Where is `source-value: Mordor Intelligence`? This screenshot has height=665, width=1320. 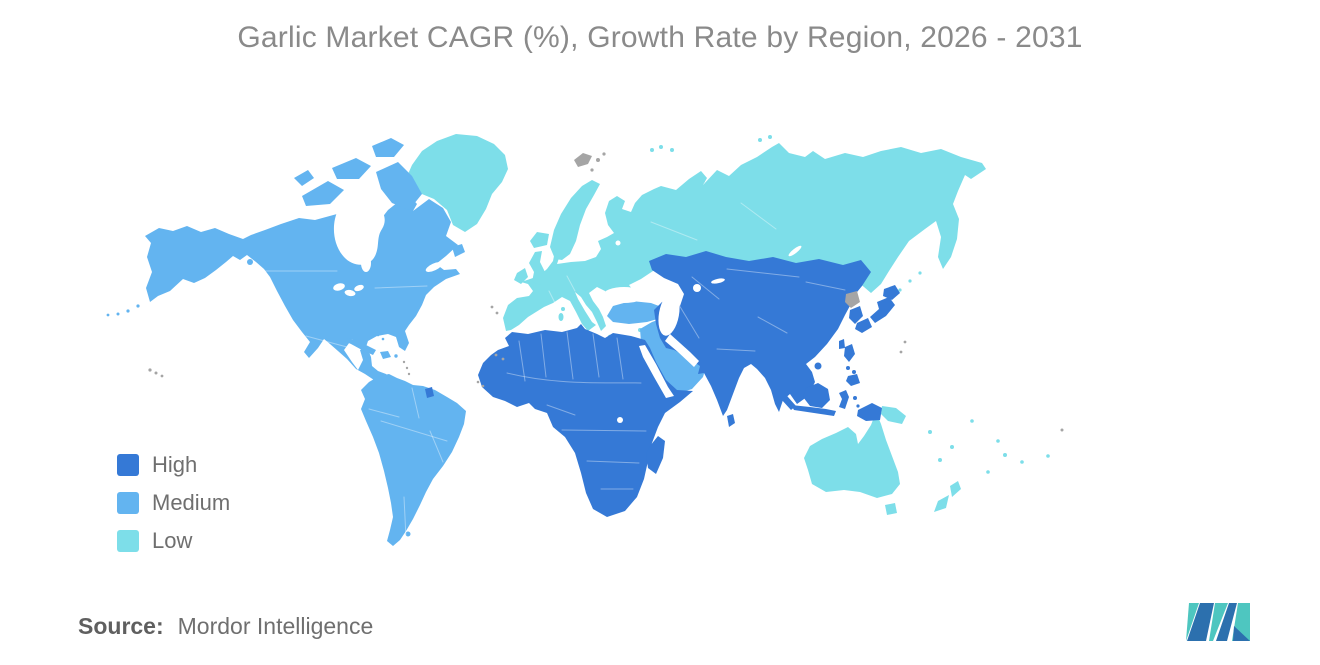
source-value: Mordor Intelligence is located at coordinates (275, 626).